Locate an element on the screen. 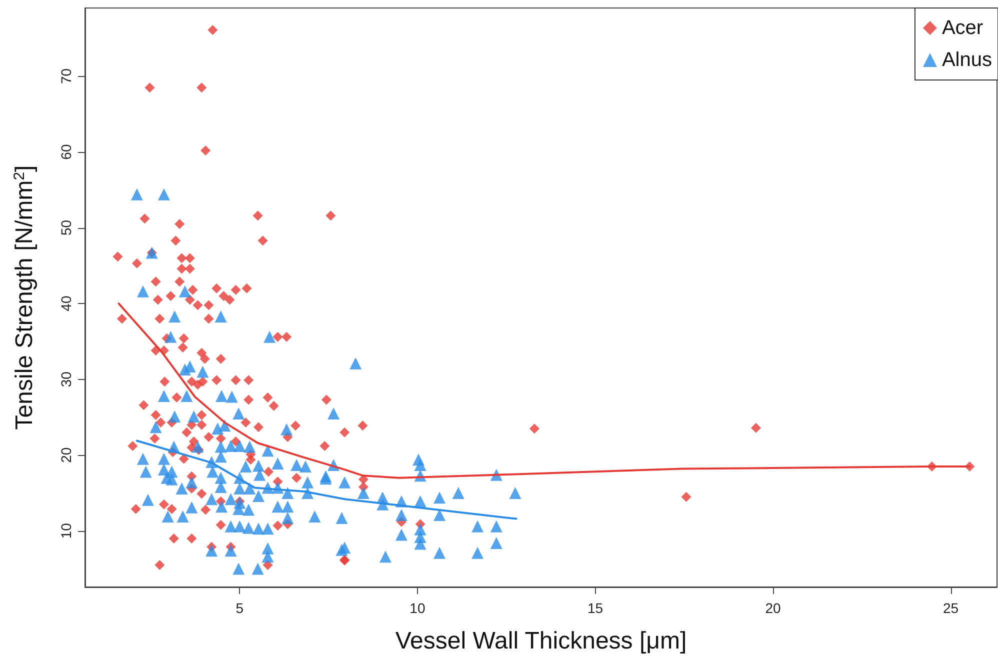  y-tick-label: 70 is located at coordinates (66, 76).